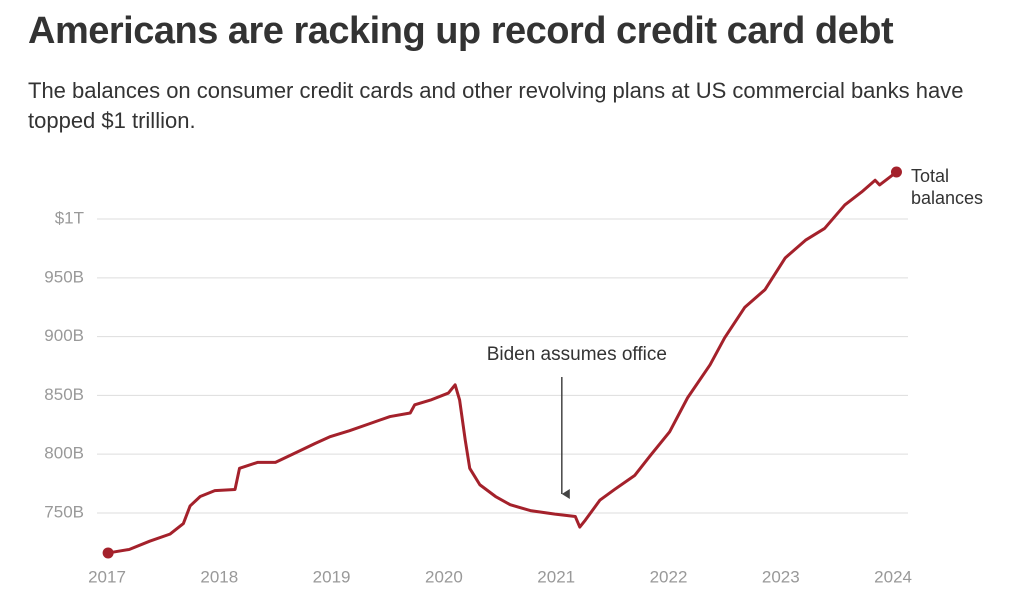 This screenshot has width=1024, height=608. Describe the element at coordinates (893, 576) in the screenshot. I see `x-tick-label: 2024` at that location.